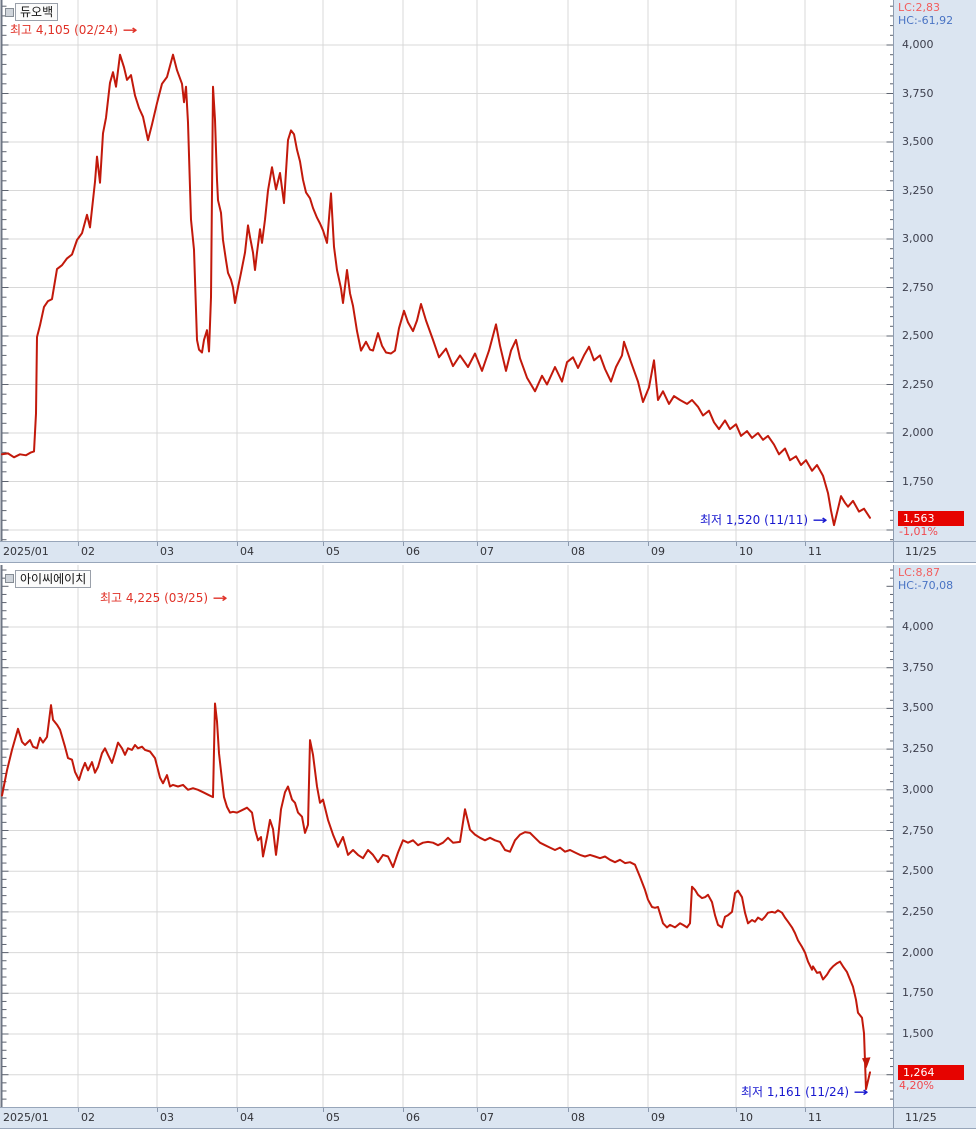 This screenshot has height=1136, width=976. Describe the element at coordinates (866, 1063) in the screenshot. I see `price-end-arrow-icon` at that location.